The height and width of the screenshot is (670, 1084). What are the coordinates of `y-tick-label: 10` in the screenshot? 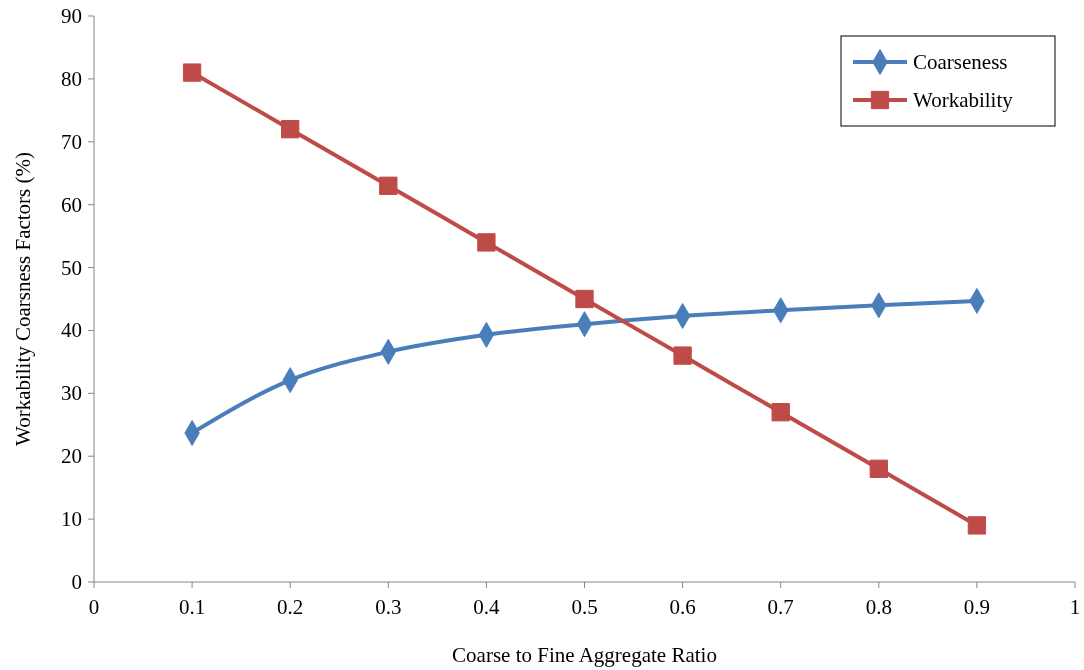 It's located at (71, 519).